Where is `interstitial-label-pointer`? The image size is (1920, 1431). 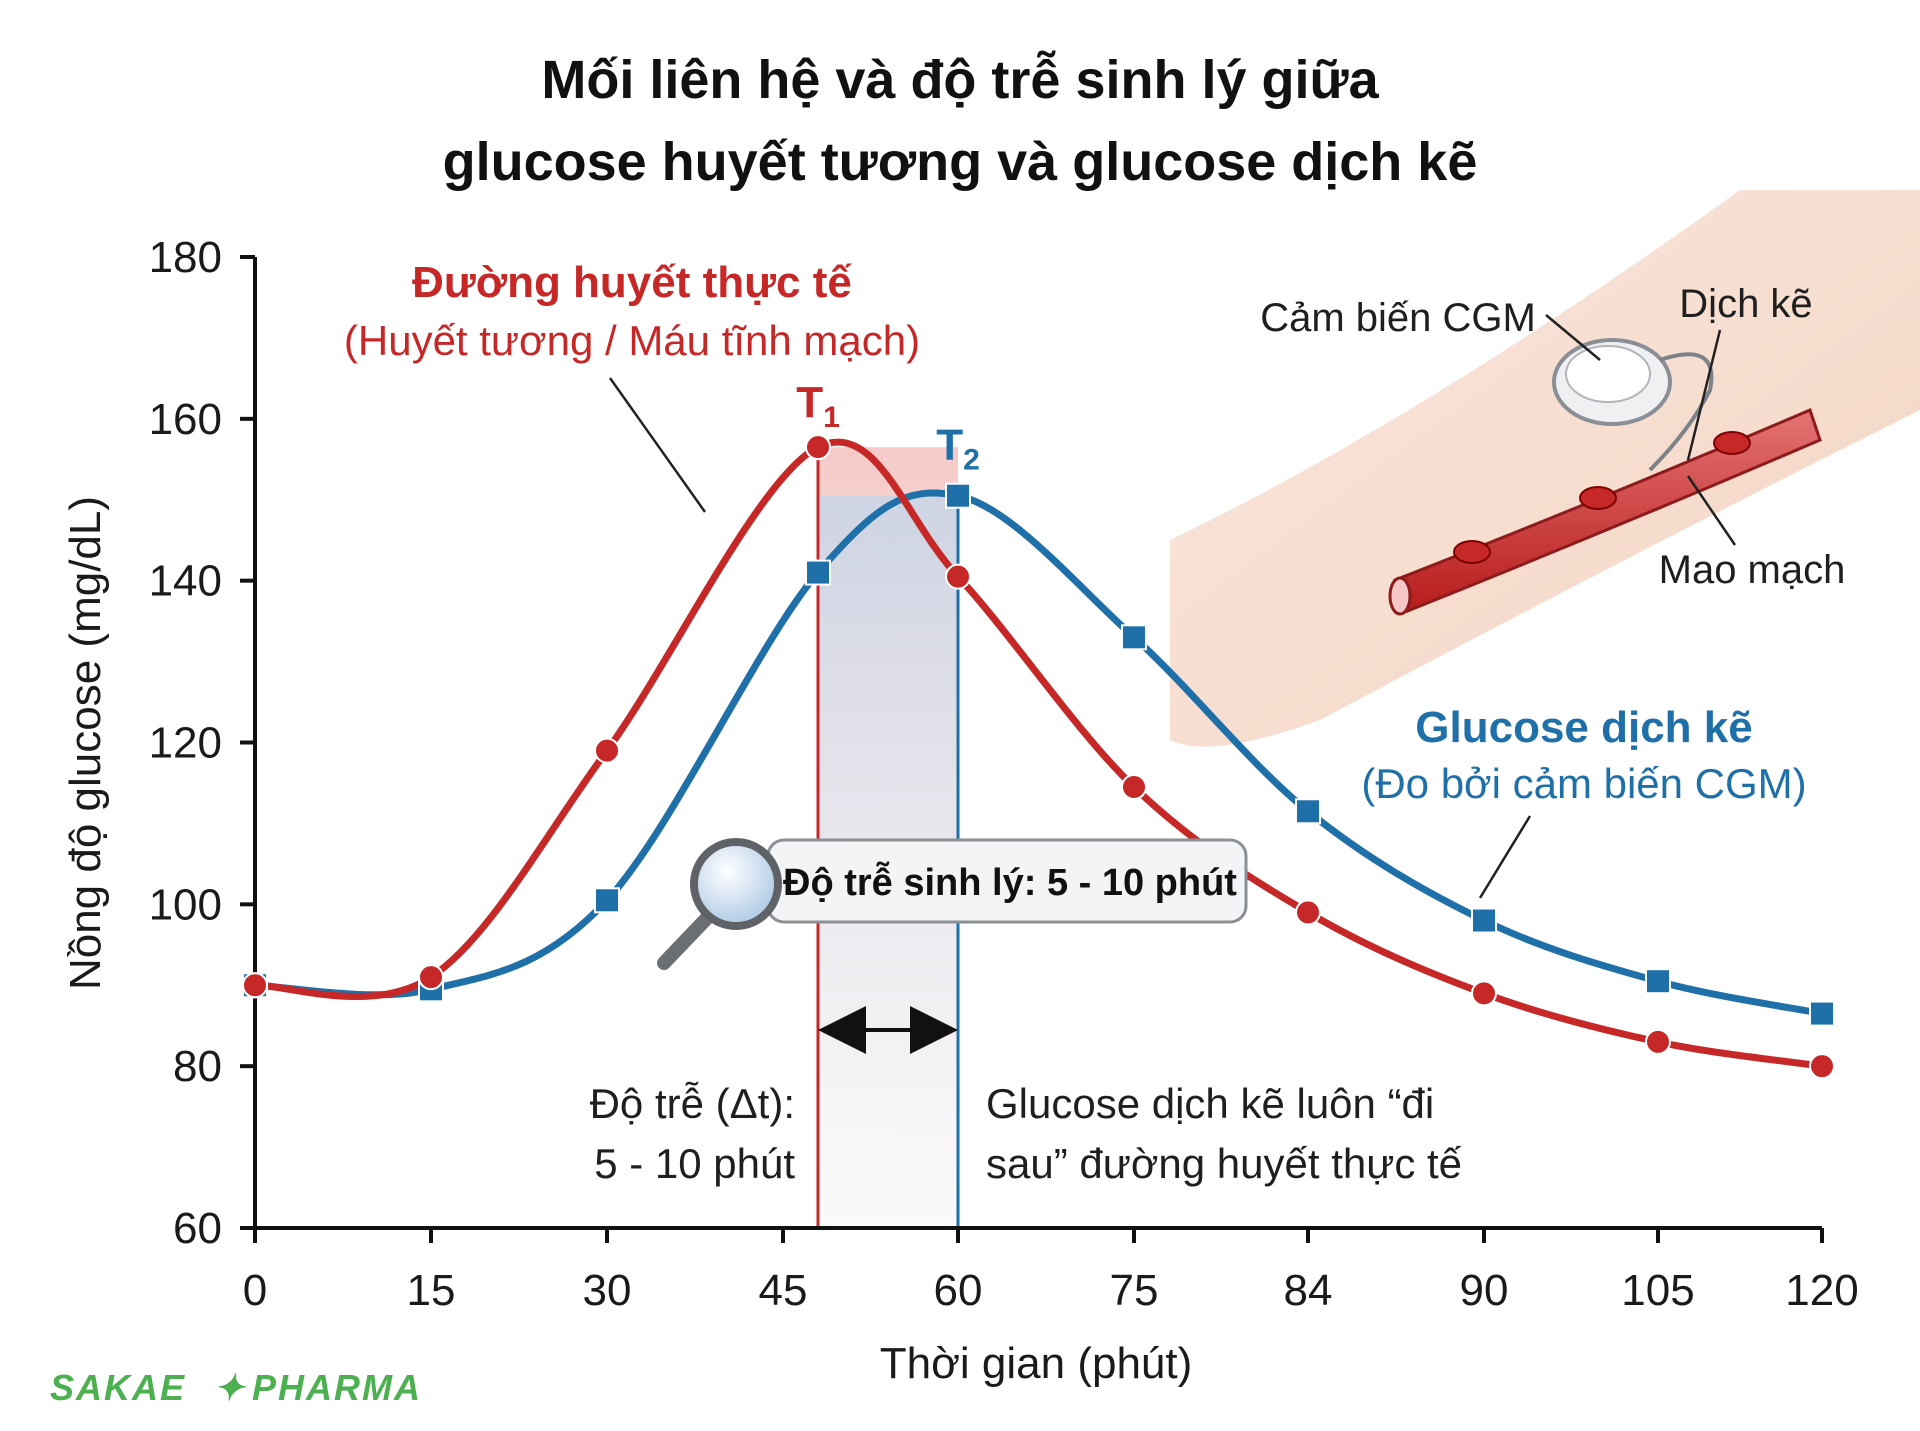
interstitial-label-pointer is located at coordinates (1505, 857).